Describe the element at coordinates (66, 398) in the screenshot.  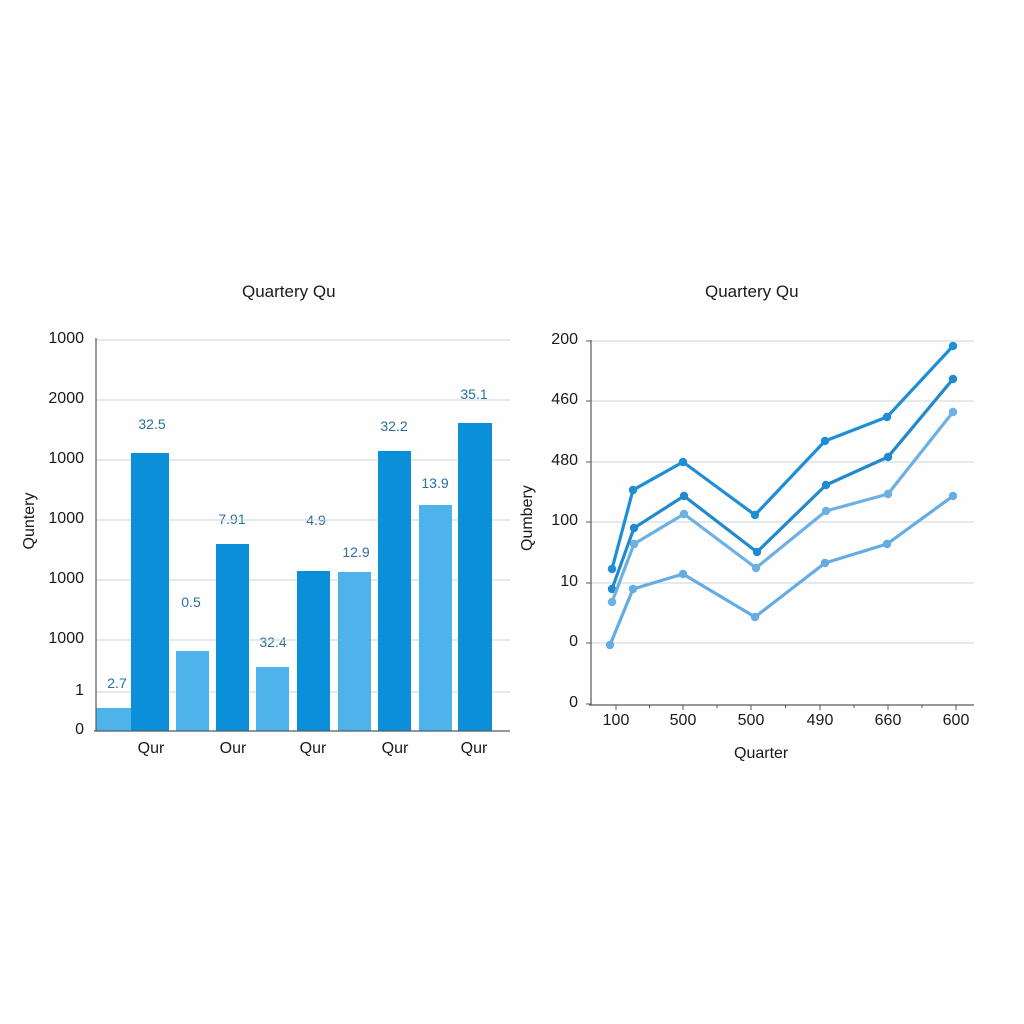
I see `y-tick-label: 2000` at that location.